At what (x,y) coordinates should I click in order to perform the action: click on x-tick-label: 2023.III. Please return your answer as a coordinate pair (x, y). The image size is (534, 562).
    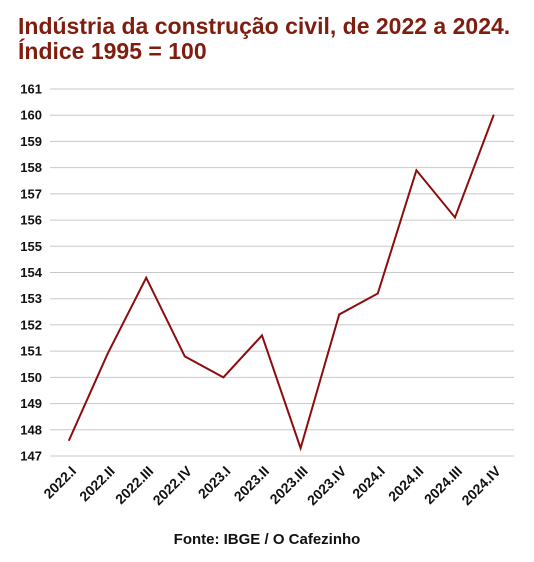
    Looking at the image, I should click on (288, 485).